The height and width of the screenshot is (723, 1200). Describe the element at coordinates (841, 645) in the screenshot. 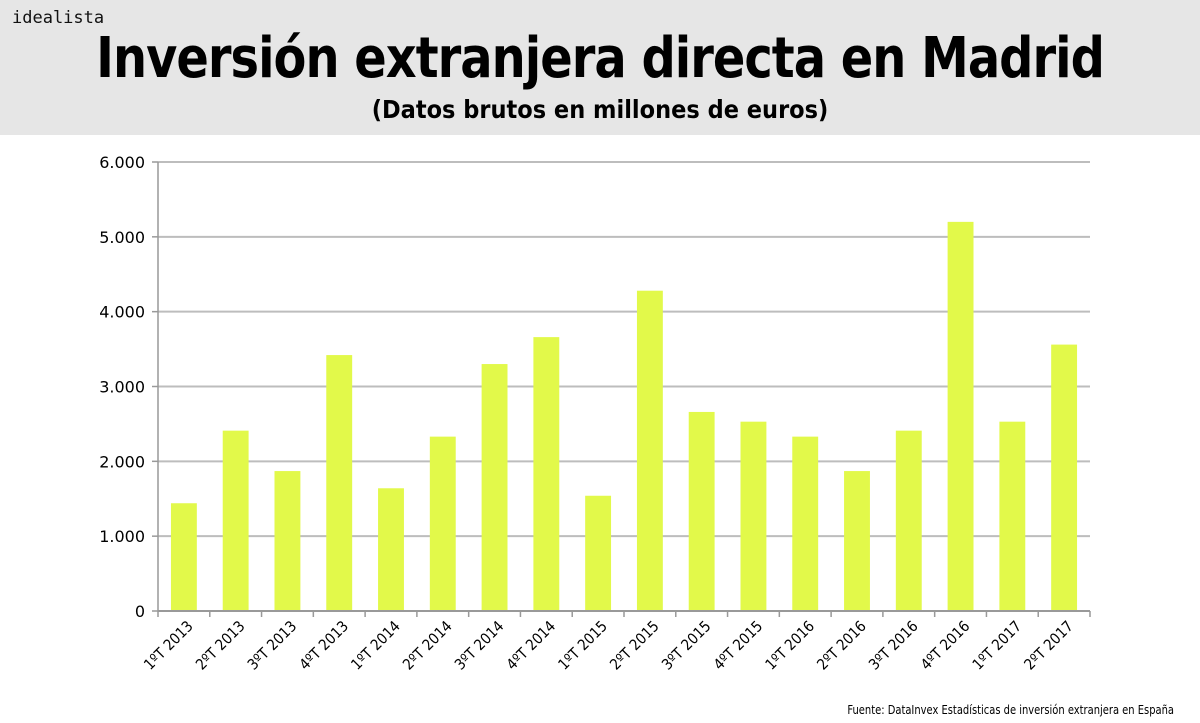

I see `x-tick-label: 2ºT 2016` at that location.